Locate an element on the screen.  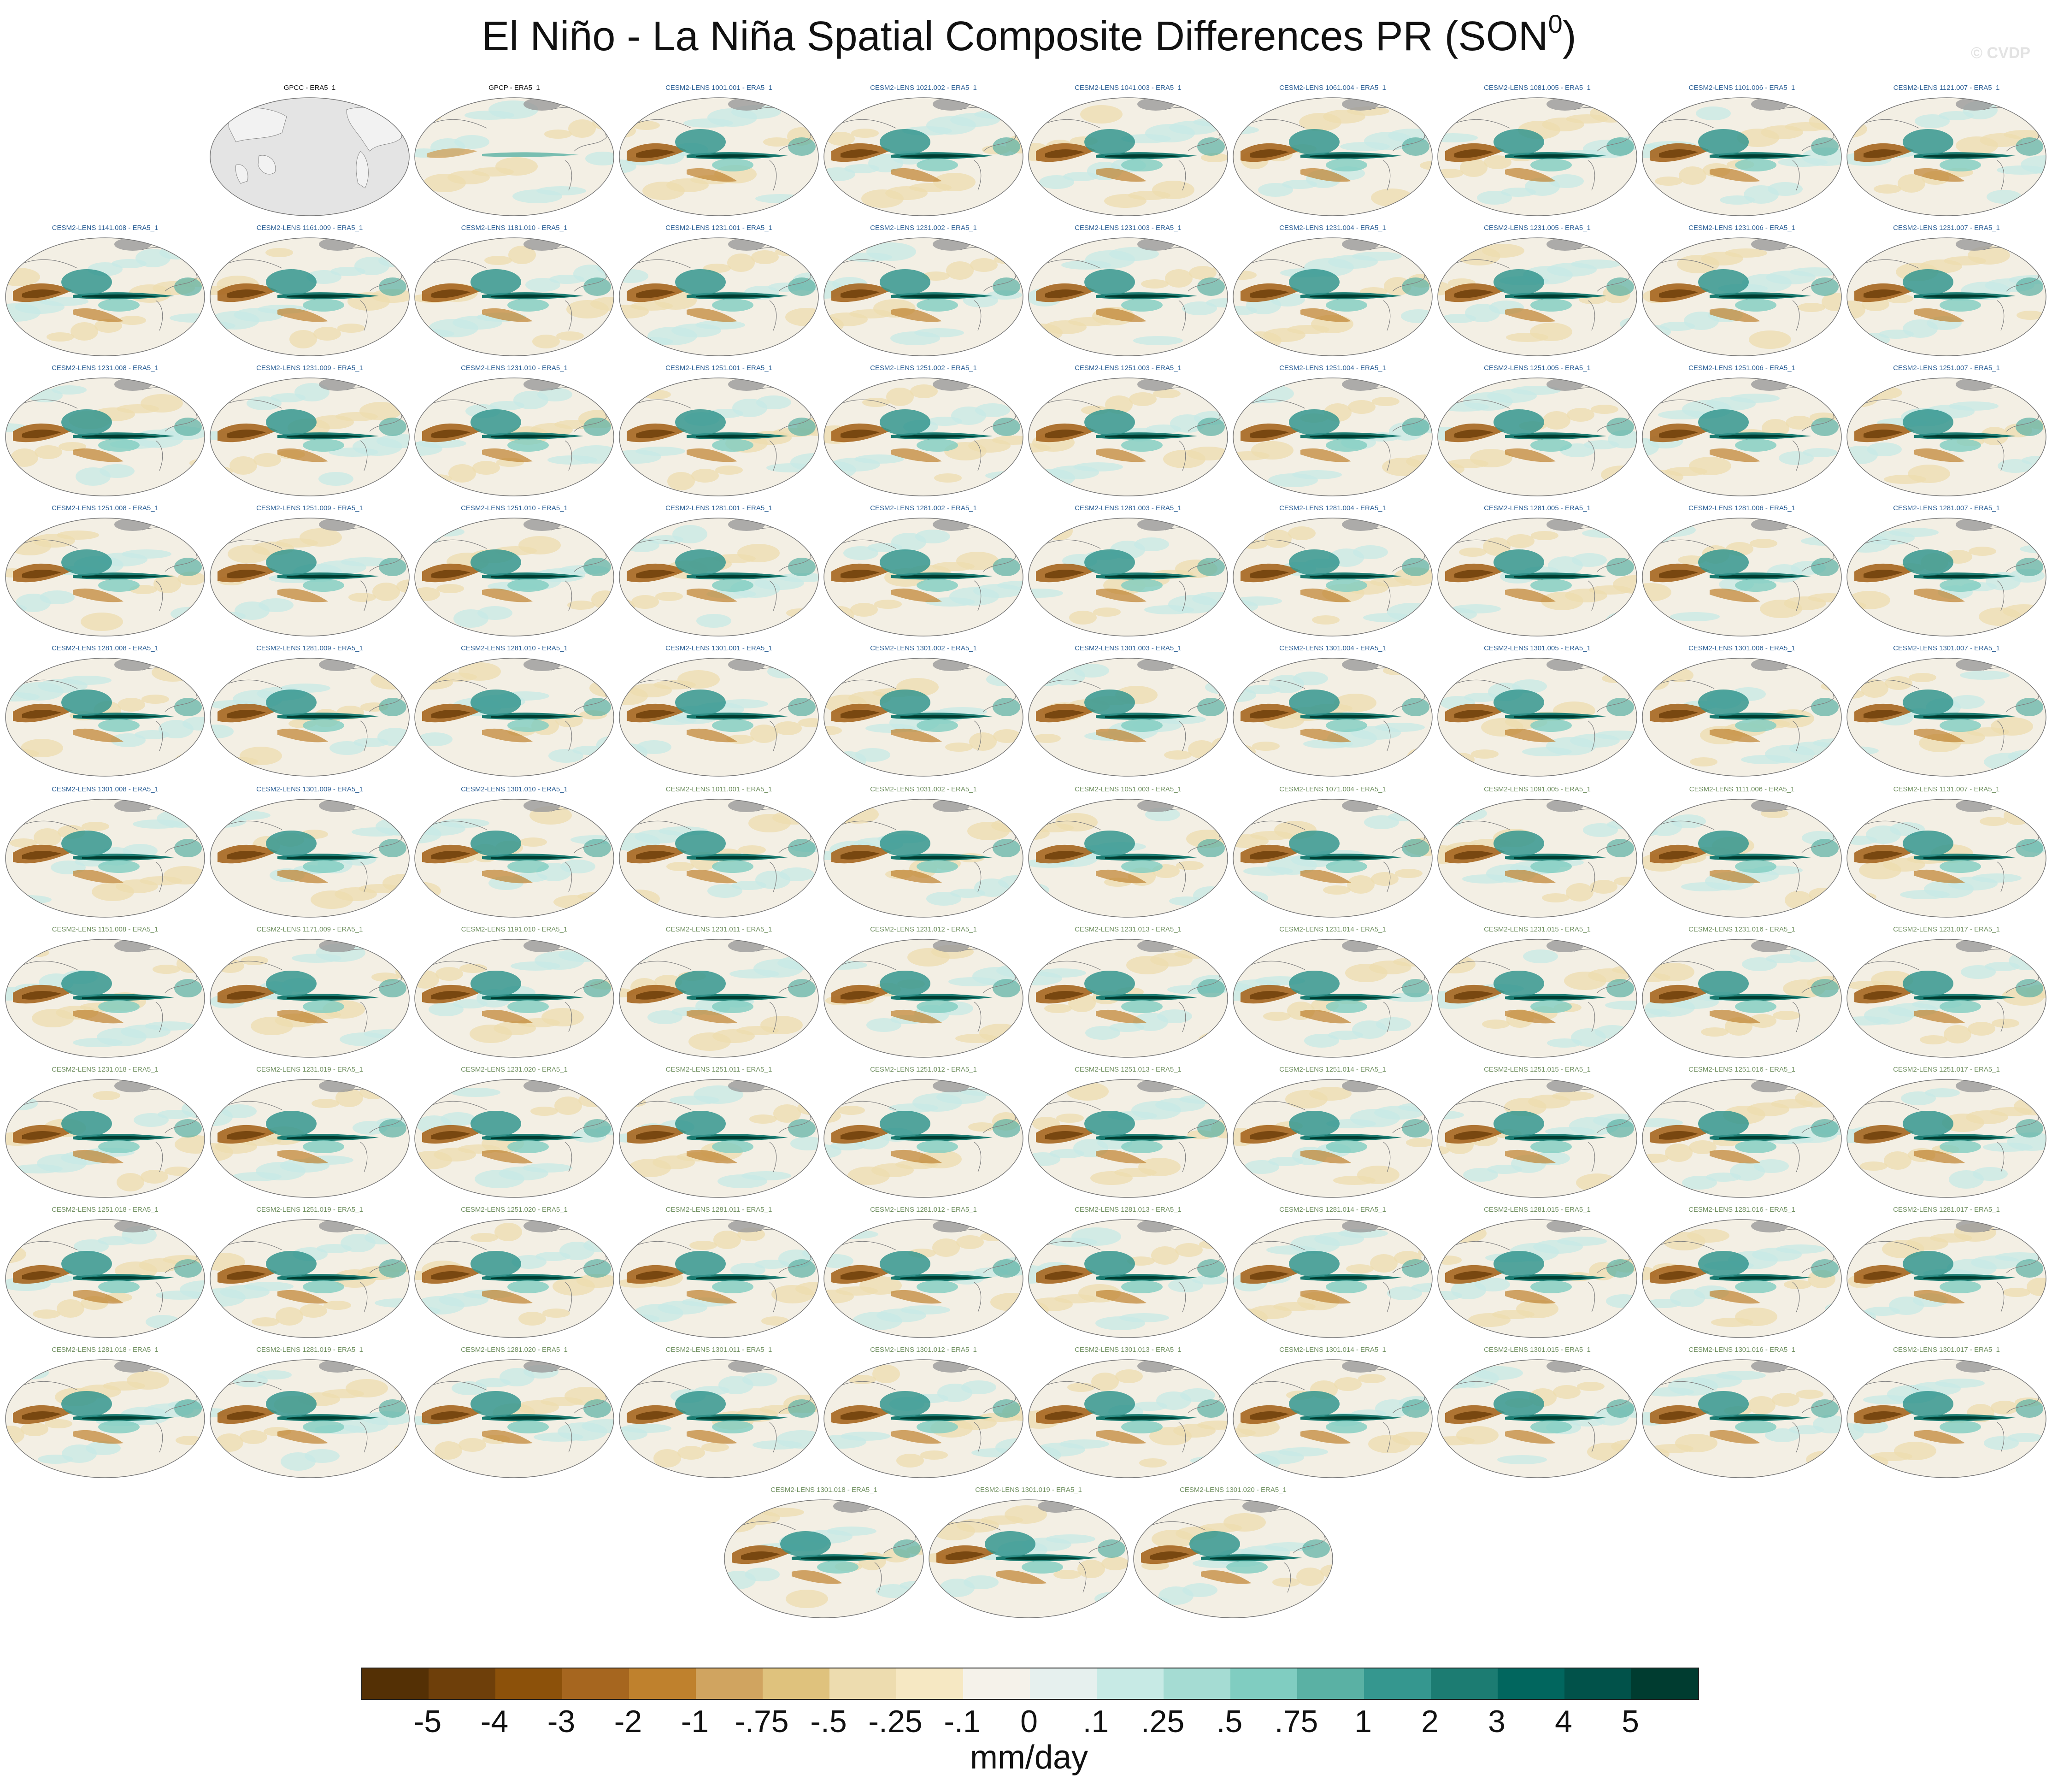
panel-label: CESM2-LENS 1231.007 - ERA5_1 is located at coordinates (1947, 228).